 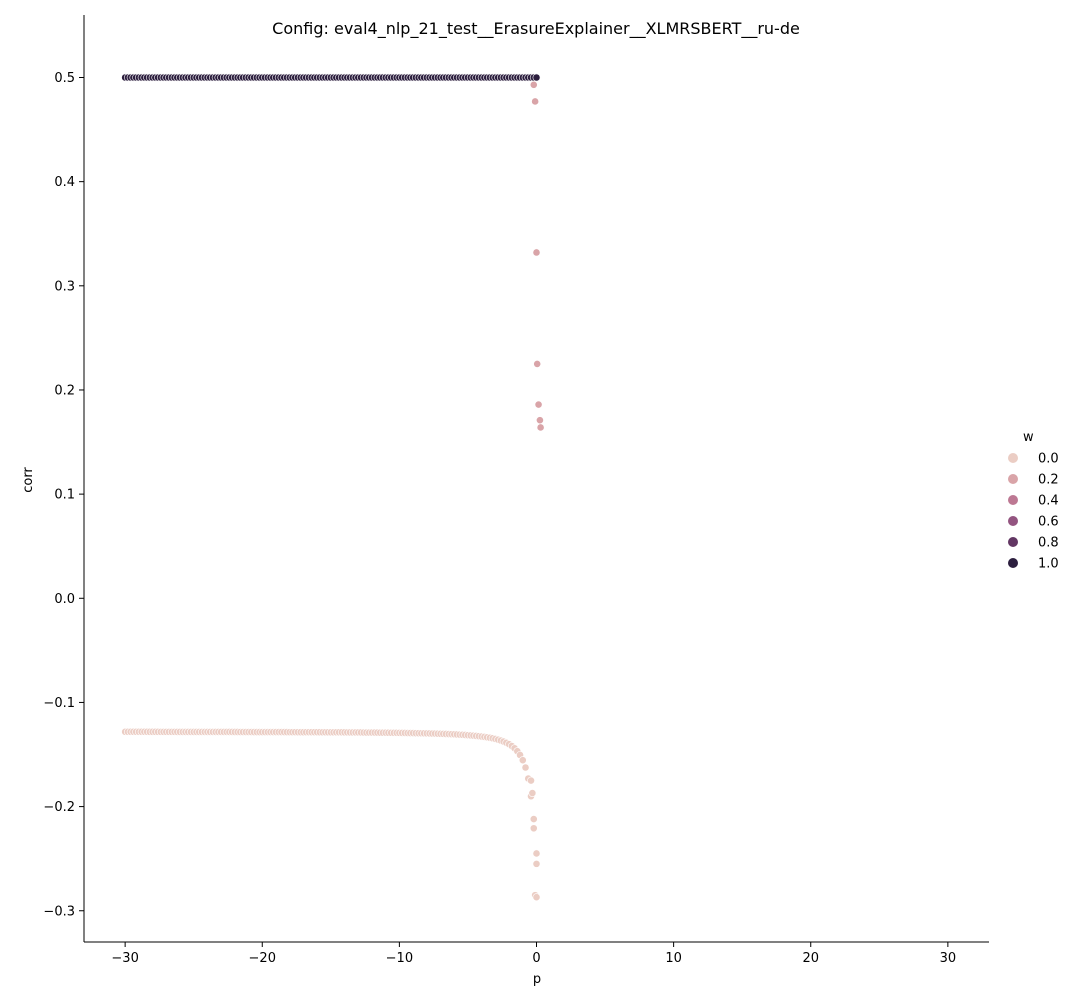 What do you see at coordinates (1048, 480) in the screenshot?
I see `legend-label: 0.2` at bounding box center [1048, 480].